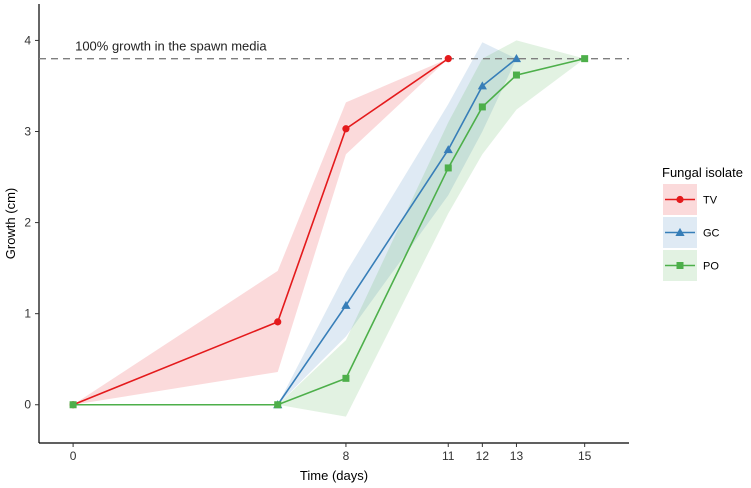 This screenshot has height=488, width=751. I want to click on legend-item-gc: GC, so click(691, 232).